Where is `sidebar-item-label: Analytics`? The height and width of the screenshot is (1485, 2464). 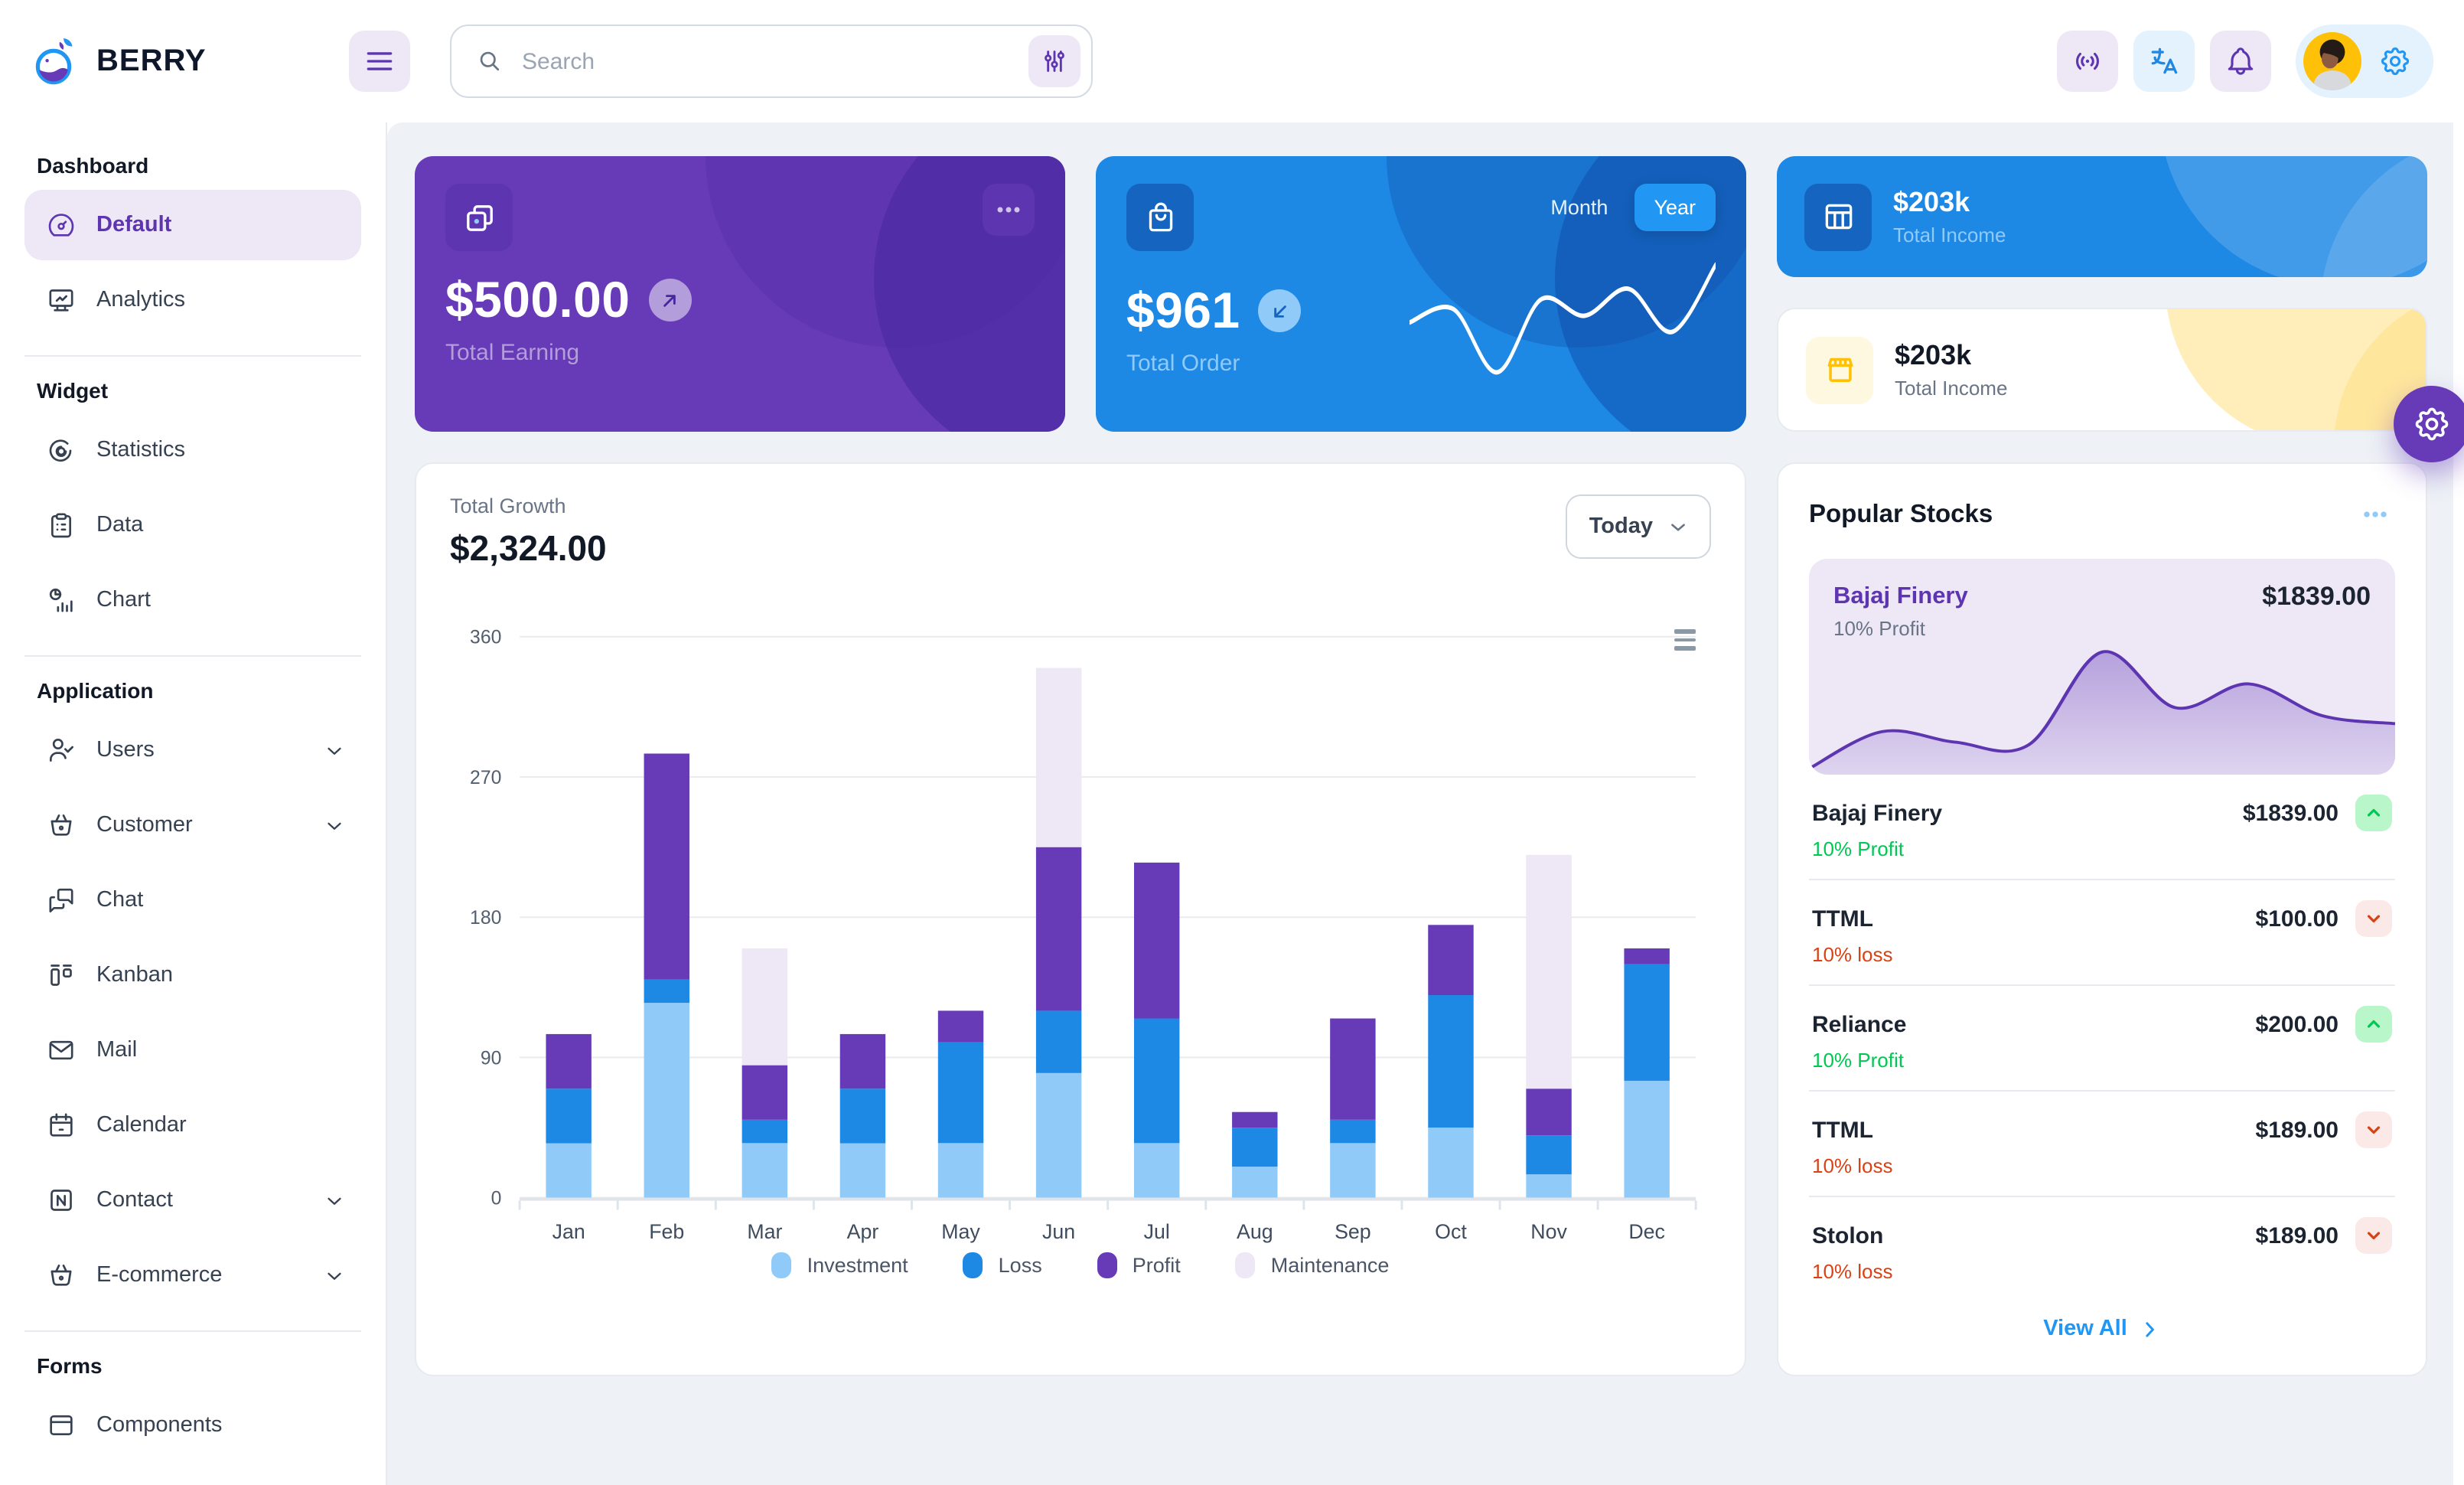
sidebar-item-label: Analytics is located at coordinates (141, 300).